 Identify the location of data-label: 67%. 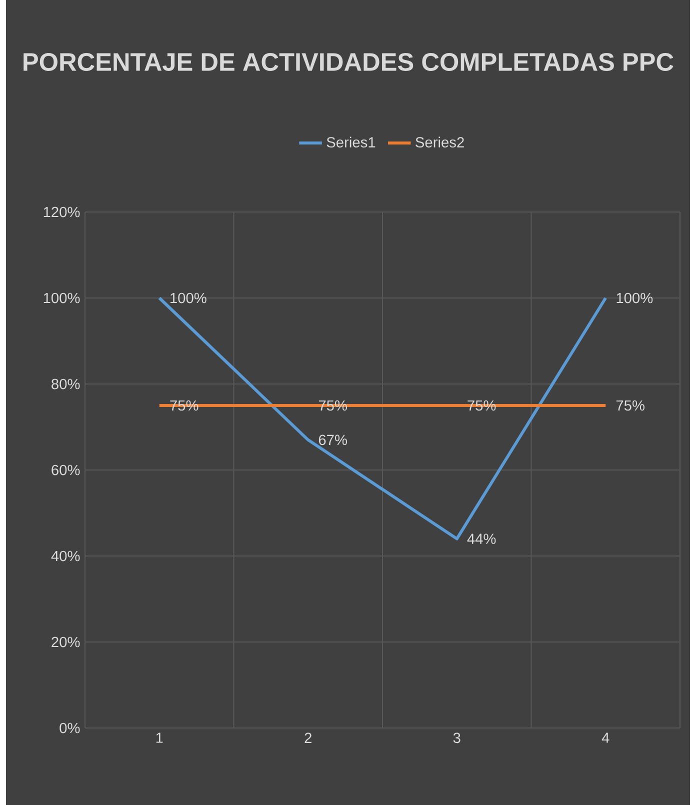
(332, 440).